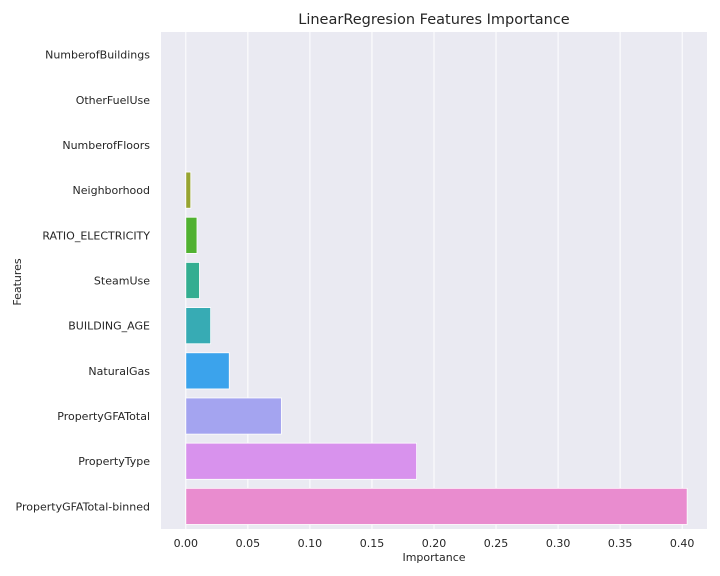 The height and width of the screenshot is (576, 720). What do you see at coordinates (248, 543) in the screenshot?
I see `x-tick-label: 0.05` at bounding box center [248, 543].